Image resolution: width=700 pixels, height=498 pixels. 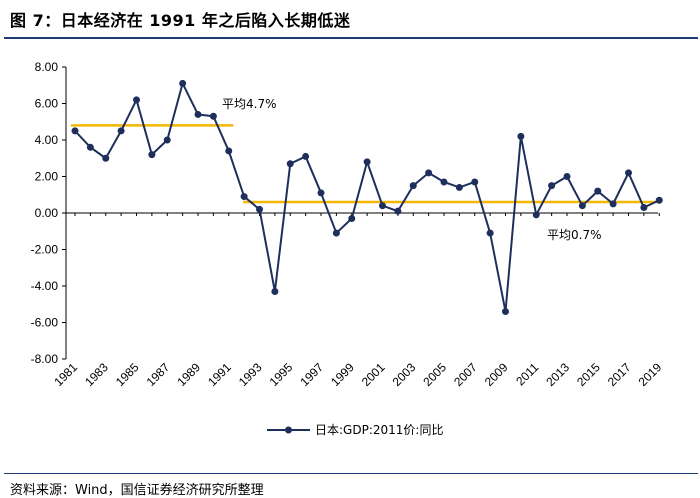 What do you see at coordinates (45, 250) in the screenshot?
I see `y-tick-label: -2.00` at bounding box center [45, 250].